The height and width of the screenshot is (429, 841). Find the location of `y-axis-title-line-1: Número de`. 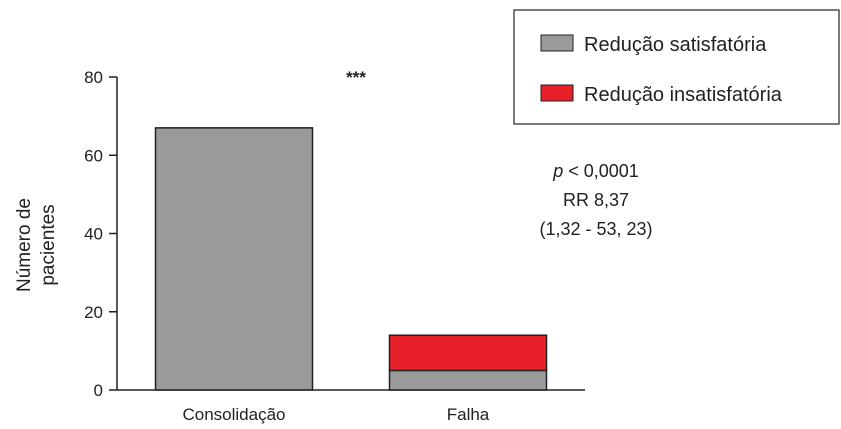

y-axis-title-line-1: Número de is located at coordinates (24, 245).